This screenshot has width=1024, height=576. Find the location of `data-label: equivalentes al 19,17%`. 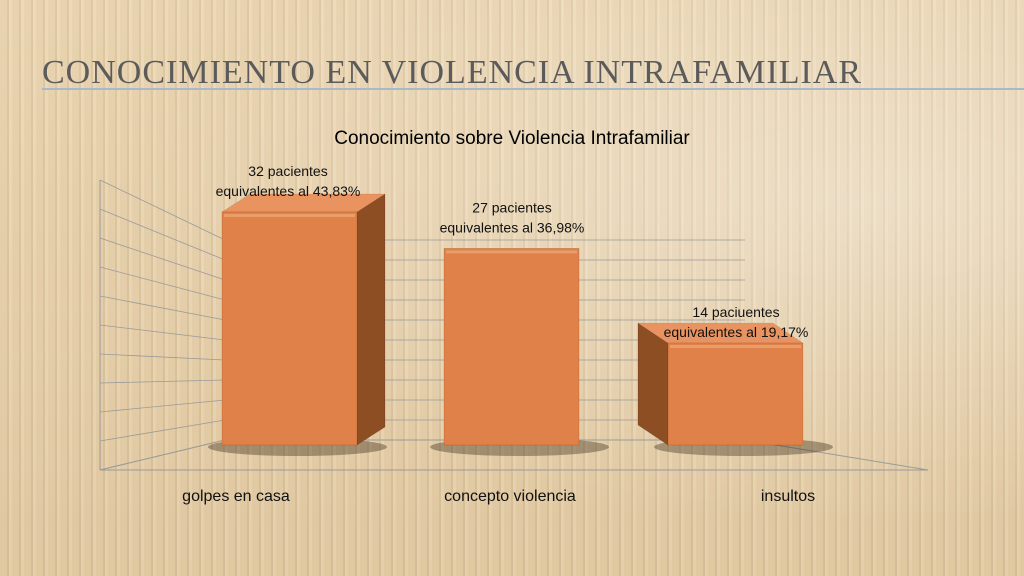

data-label: equivalentes al 19,17% is located at coordinates (736, 332).